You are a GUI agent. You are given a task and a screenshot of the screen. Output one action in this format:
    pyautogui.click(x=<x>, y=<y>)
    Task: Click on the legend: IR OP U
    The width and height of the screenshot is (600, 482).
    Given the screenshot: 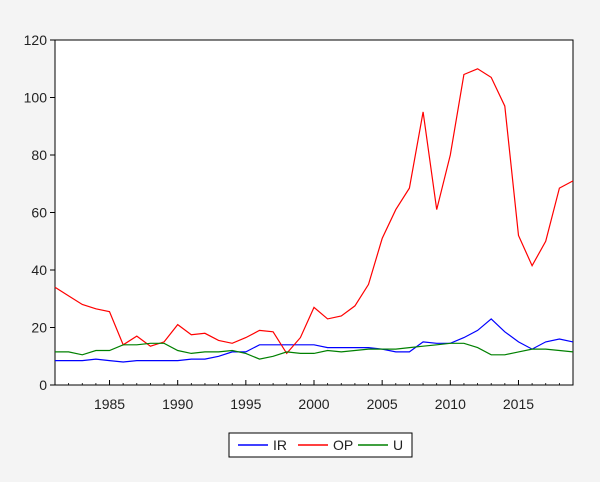 What is the action you would take?
    pyautogui.click(x=320, y=445)
    